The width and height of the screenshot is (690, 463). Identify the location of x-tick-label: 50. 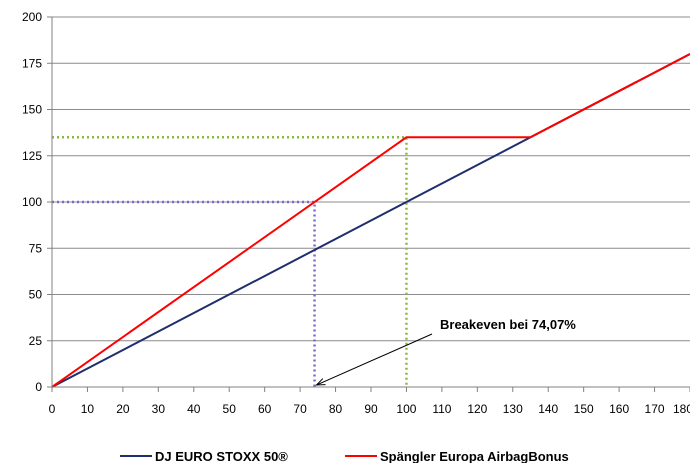
(230, 409).